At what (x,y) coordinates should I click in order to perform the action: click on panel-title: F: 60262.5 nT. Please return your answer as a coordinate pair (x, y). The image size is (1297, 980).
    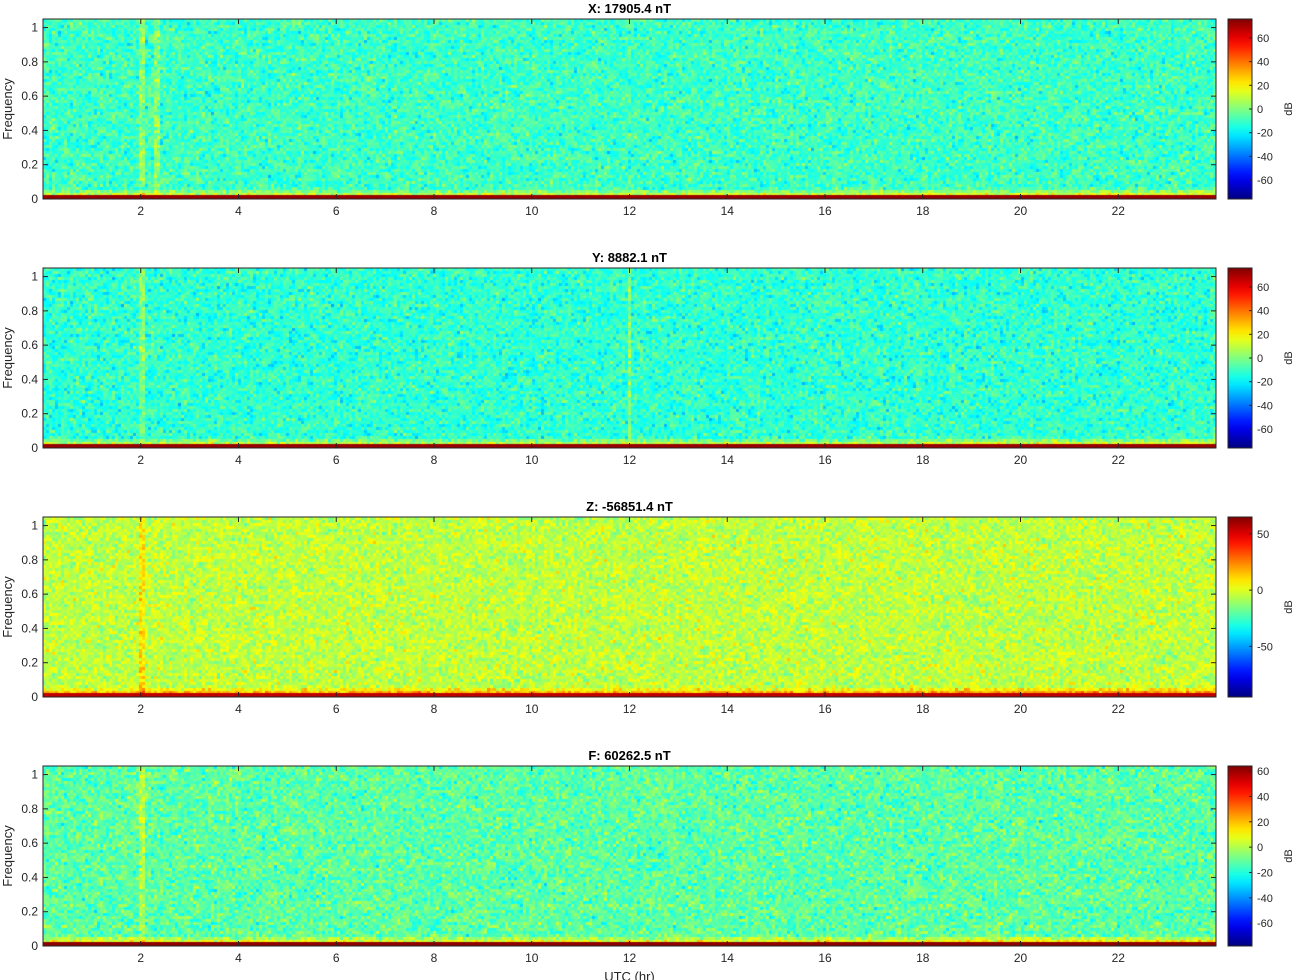
    Looking at the image, I should click on (629, 755).